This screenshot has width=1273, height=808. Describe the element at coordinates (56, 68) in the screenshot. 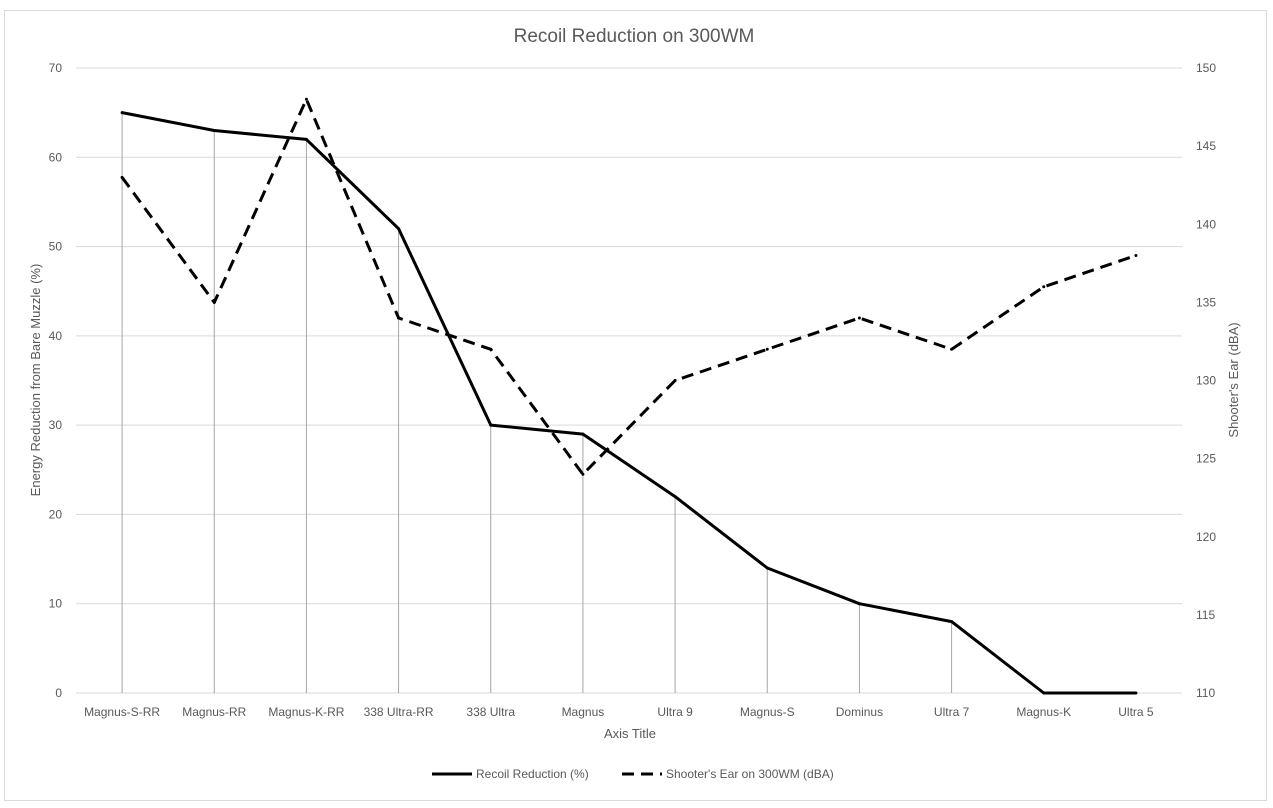

I see `y-tick-label: 70` at that location.